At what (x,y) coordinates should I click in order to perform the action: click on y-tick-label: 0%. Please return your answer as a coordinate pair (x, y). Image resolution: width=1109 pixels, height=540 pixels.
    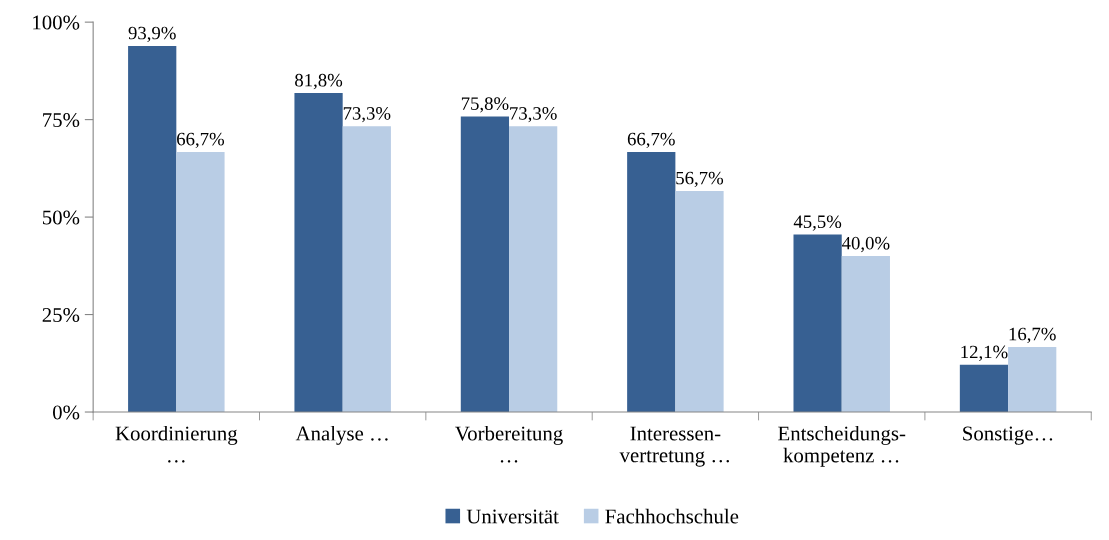
    Looking at the image, I should click on (66, 412).